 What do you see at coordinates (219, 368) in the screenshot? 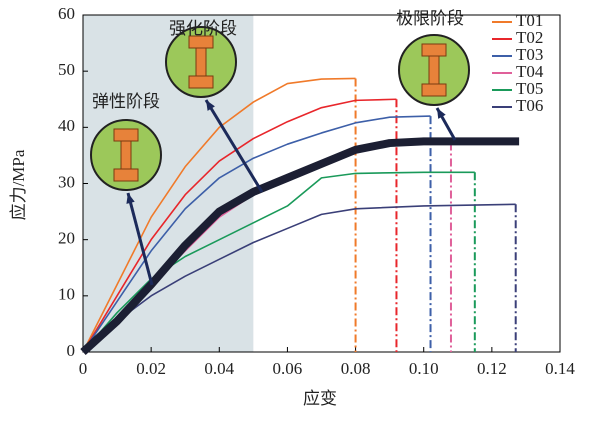
I see `x-tick-label: 0.04` at bounding box center [219, 368].